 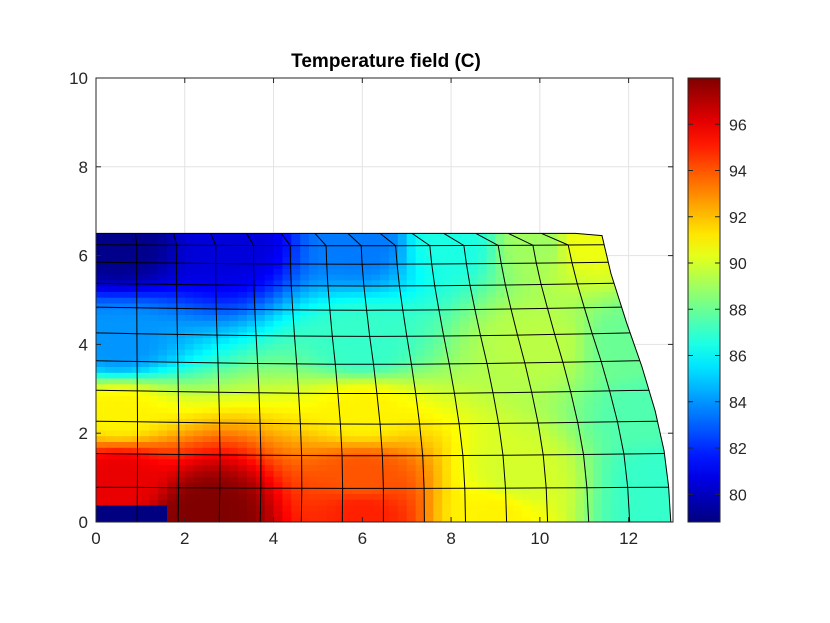 I want to click on x-axis-tick-labels: 0 2 4 6 8 10 12, so click(x=364, y=538).